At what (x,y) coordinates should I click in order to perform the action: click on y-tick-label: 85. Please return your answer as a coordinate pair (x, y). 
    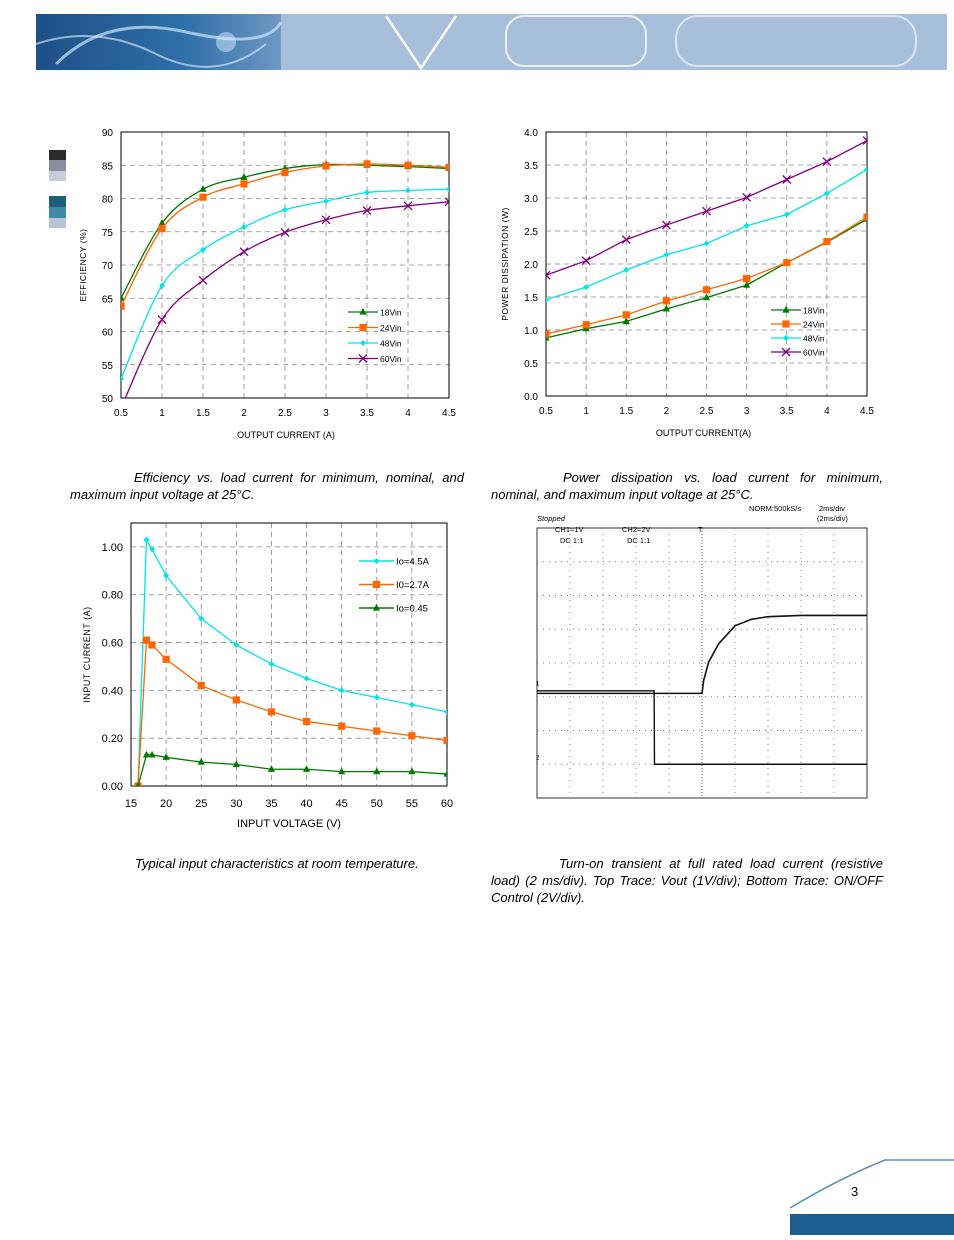
    Looking at the image, I should click on (108, 166).